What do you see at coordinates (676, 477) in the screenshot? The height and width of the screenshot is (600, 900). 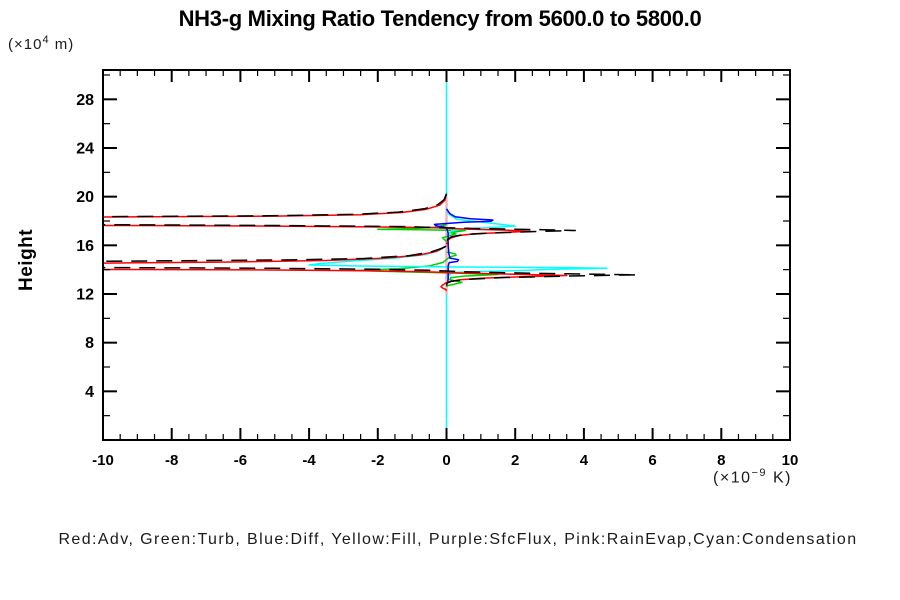 I see `x-axis-unit-label: (×10−9 K)` at bounding box center [676, 477].